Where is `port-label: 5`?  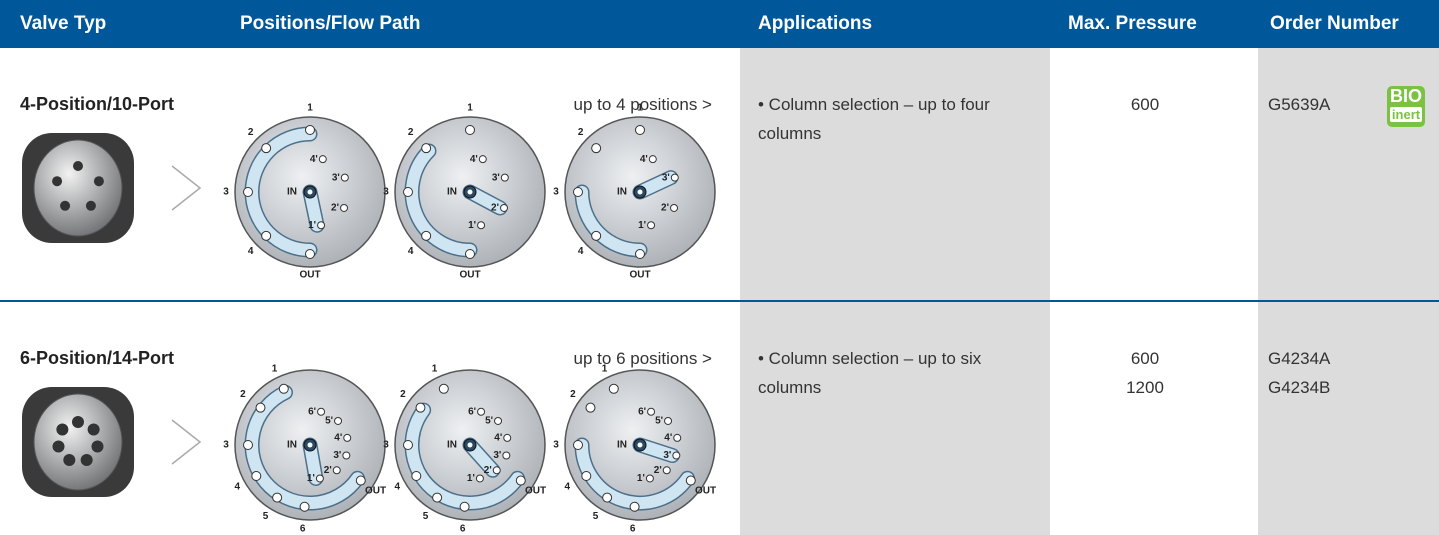
port-label: 5 is located at coordinates (266, 516).